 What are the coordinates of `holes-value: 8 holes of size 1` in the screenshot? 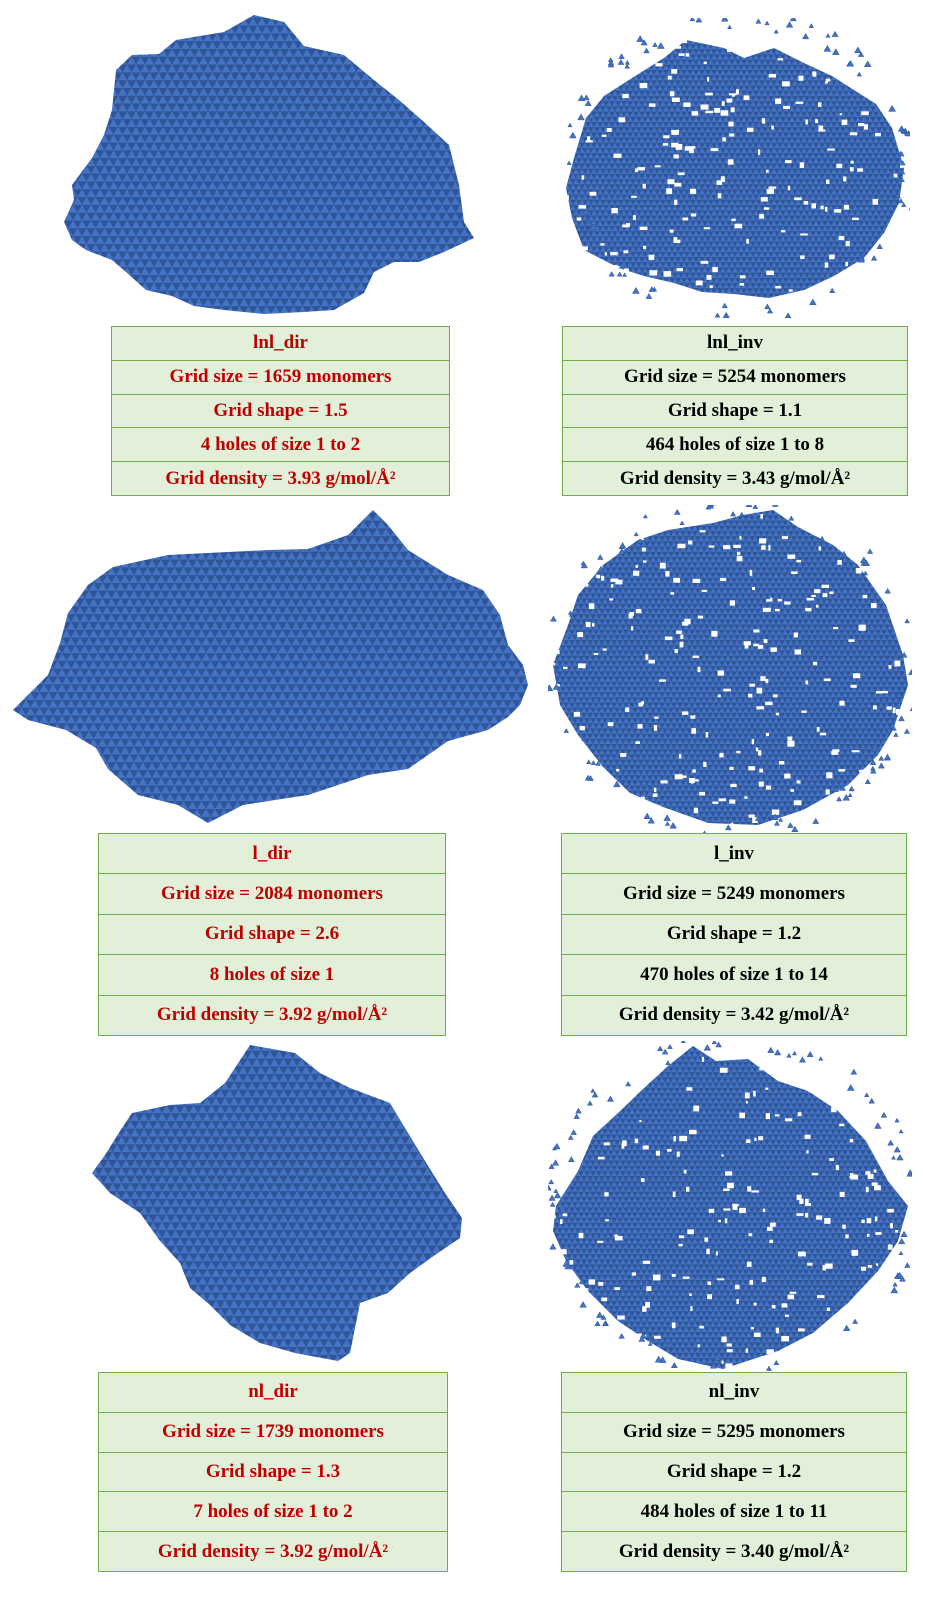 It's located at (272, 975).